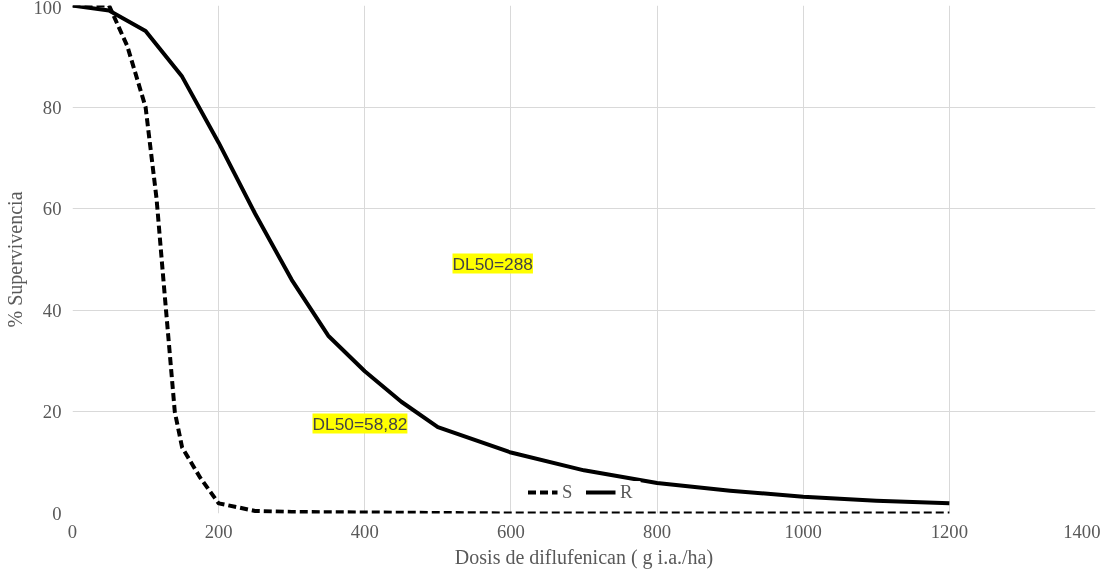 The width and height of the screenshot is (1105, 574). Describe the element at coordinates (492, 263) in the screenshot. I see `annotation: DL50=288` at that location.